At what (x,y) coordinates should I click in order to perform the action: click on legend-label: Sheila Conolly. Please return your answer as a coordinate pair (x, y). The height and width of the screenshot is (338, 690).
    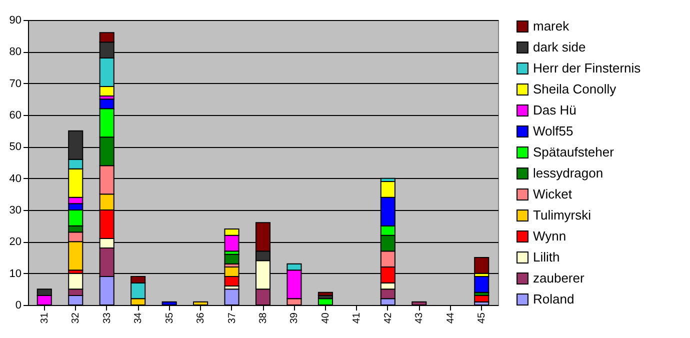
    Looking at the image, I should click on (575, 89).